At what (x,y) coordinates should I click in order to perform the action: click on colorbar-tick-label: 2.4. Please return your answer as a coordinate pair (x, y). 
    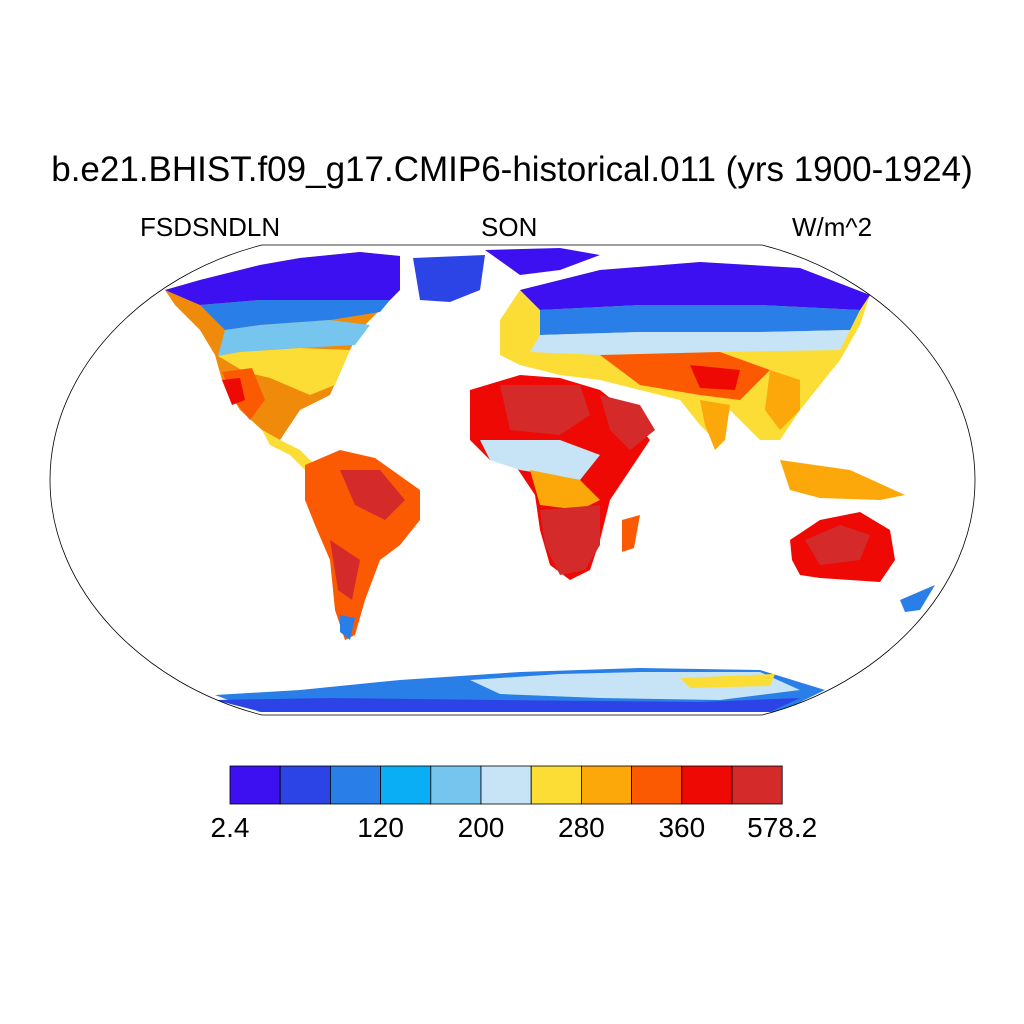
    Looking at the image, I should click on (230, 827).